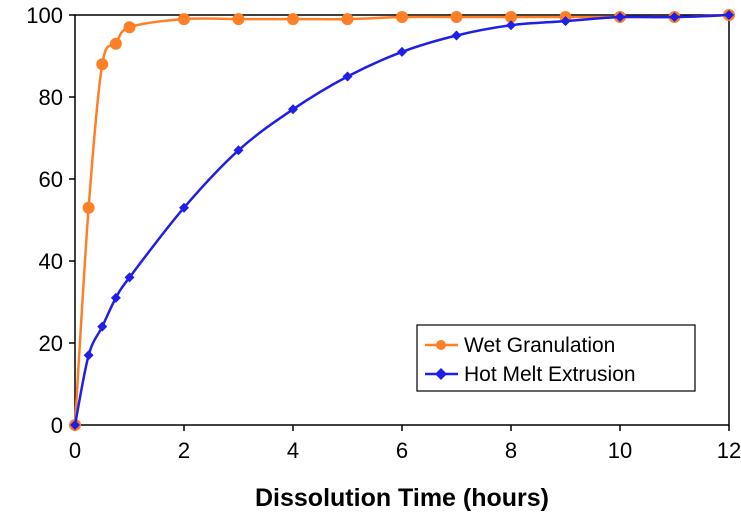 The image size is (741, 514). I want to click on x-tick-label: 0, so click(75, 450).